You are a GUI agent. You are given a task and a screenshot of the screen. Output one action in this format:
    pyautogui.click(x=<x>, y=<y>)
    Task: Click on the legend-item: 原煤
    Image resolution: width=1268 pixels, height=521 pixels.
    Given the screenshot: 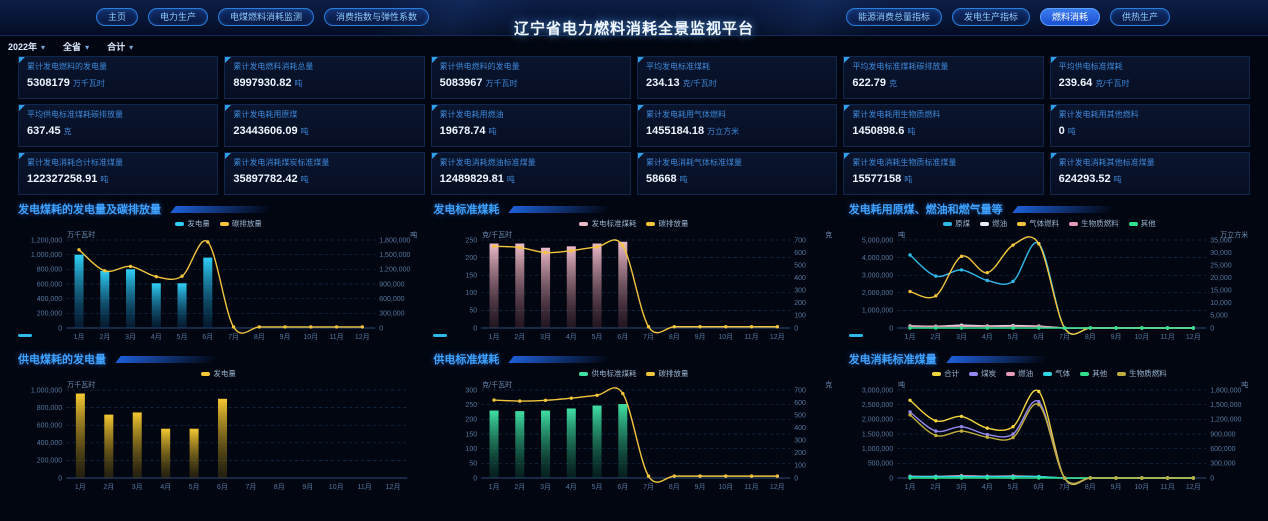 What is the action you would take?
    pyautogui.click(x=956, y=223)
    